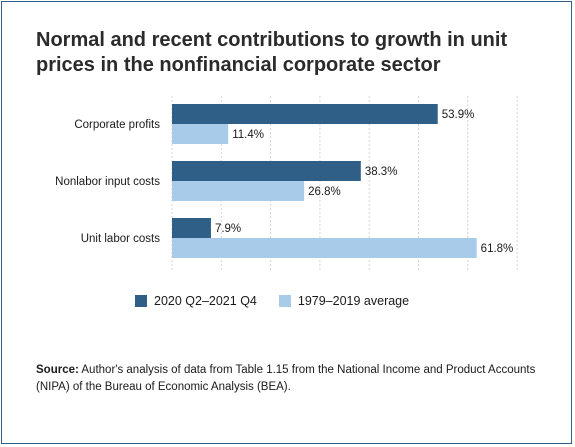 This screenshot has width=575, height=447. I want to click on category-label: Nonlabor input costs, so click(107, 182).